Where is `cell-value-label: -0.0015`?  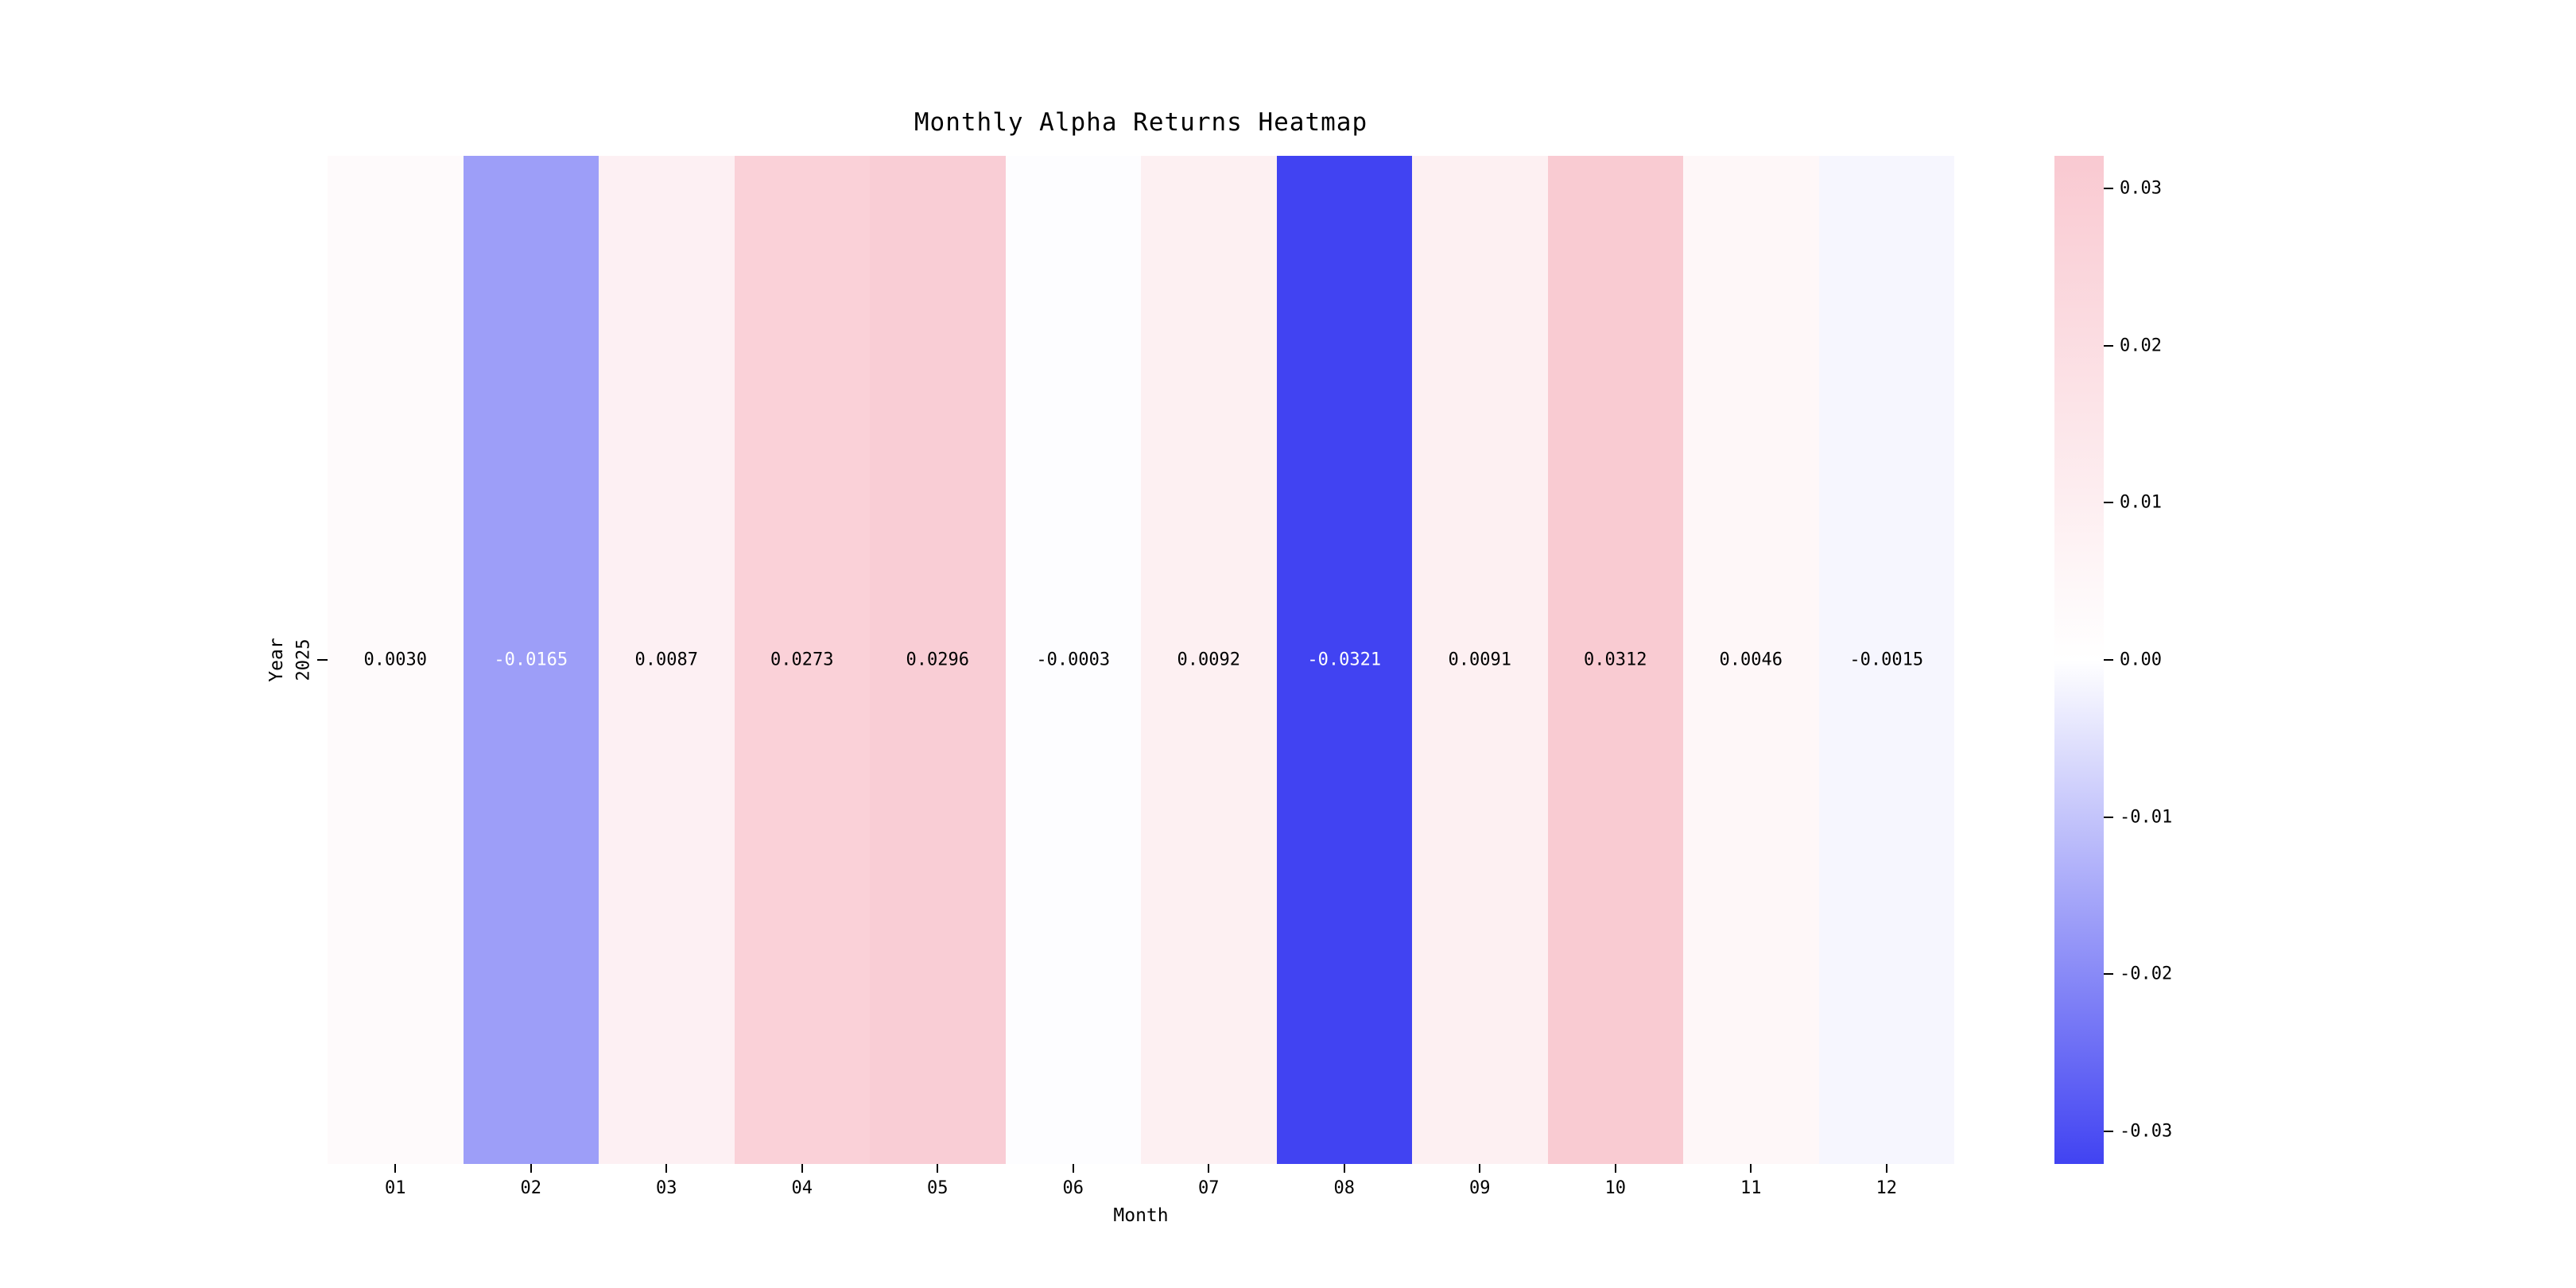 cell-value-label: -0.0015 is located at coordinates (1887, 660).